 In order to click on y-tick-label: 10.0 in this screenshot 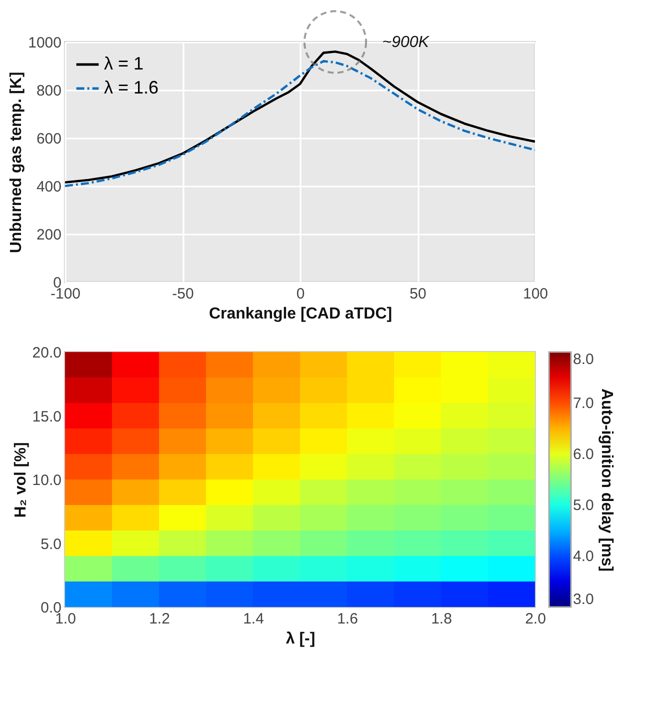, I will do `click(47, 480)`.